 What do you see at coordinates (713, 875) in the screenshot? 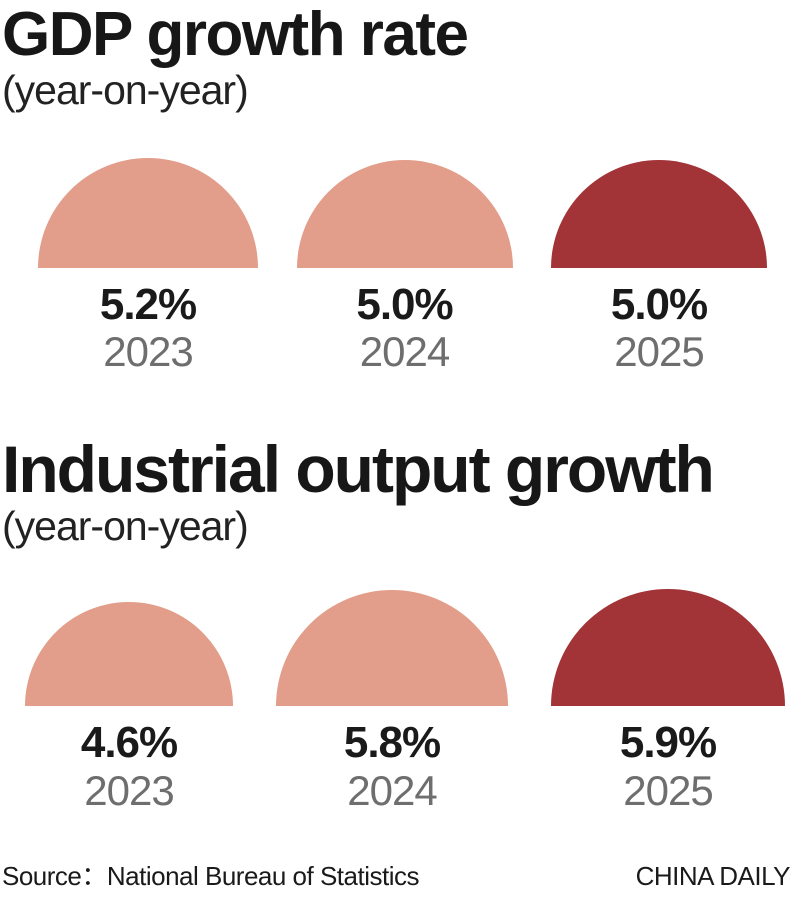
I see `publisher-credit: CHINA DAILY` at bounding box center [713, 875].